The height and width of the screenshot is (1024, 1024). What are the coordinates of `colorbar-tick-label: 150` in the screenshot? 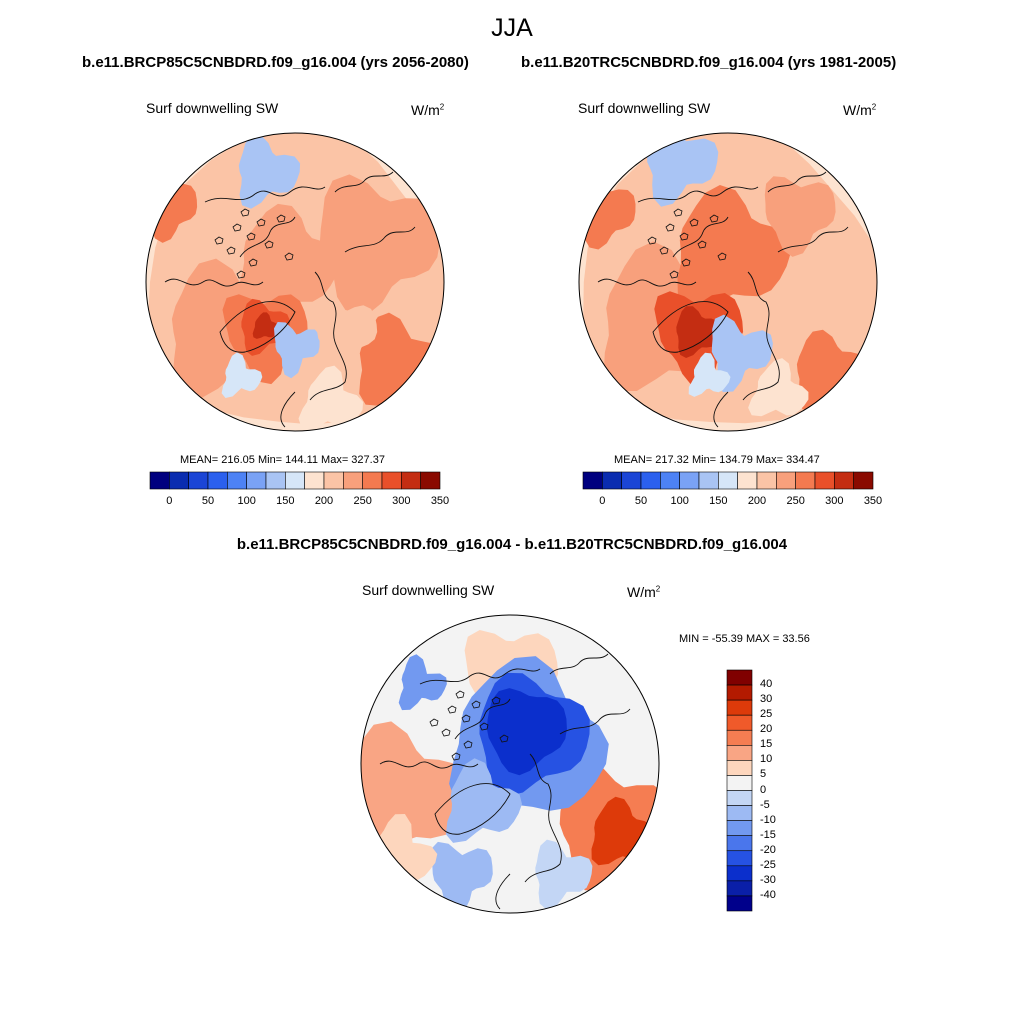 It's located at (285, 501).